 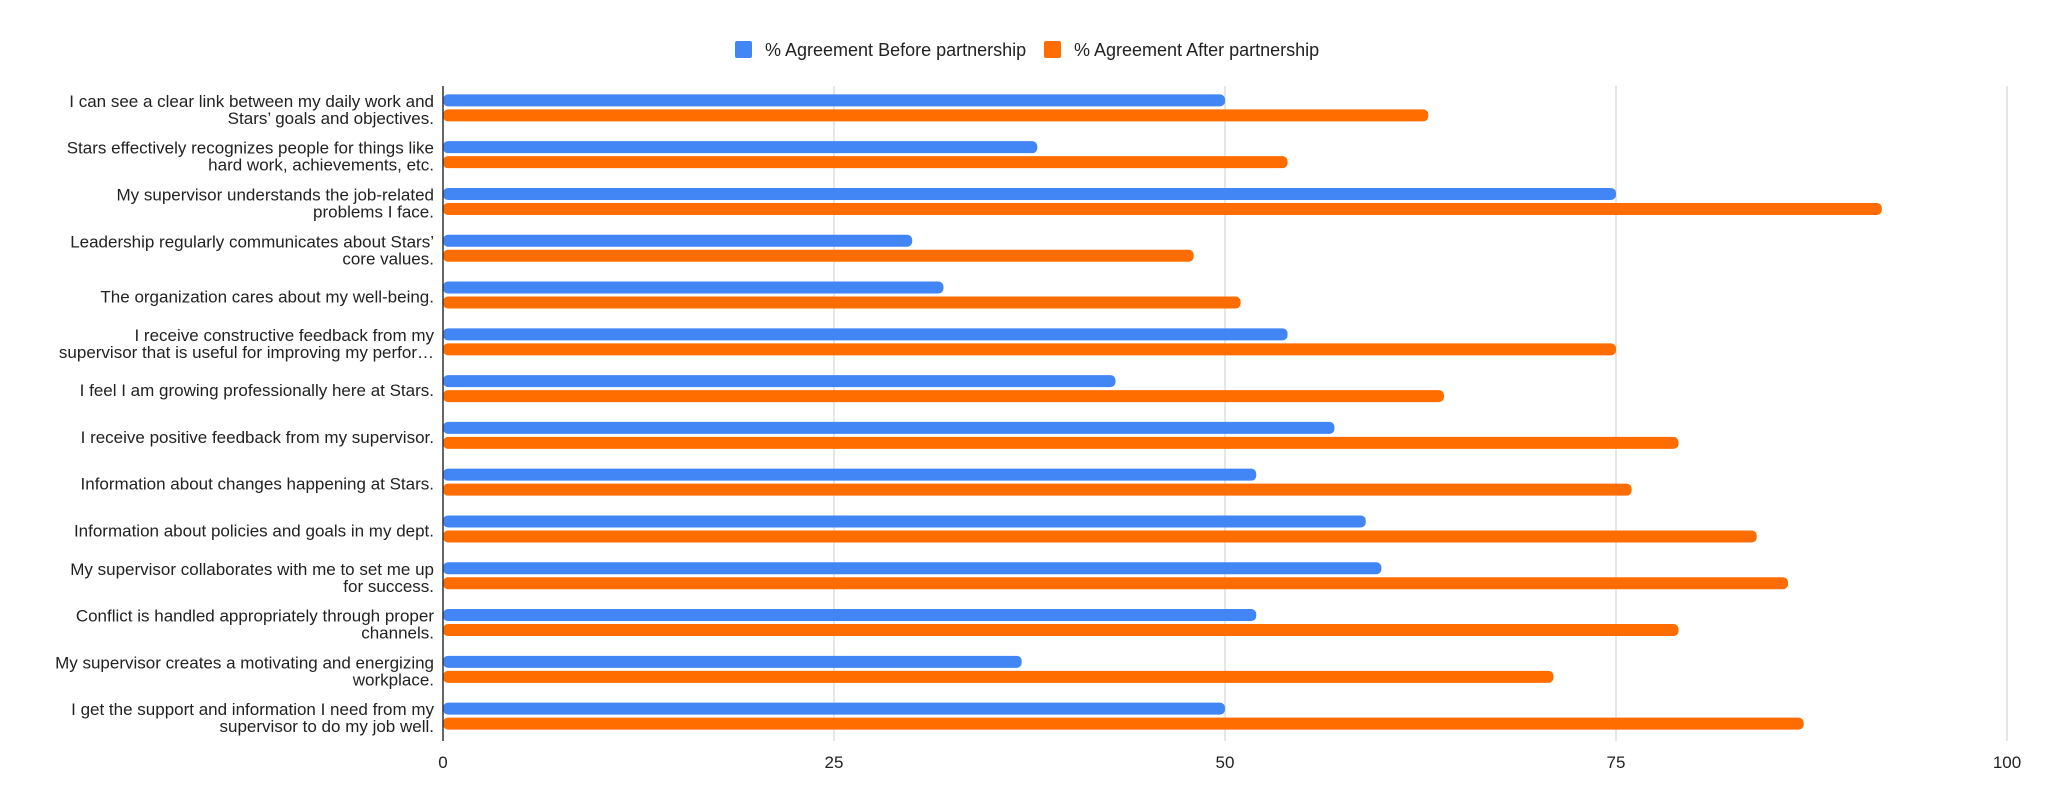 I want to click on legend-swatch-before, so click(x=743, y=49).